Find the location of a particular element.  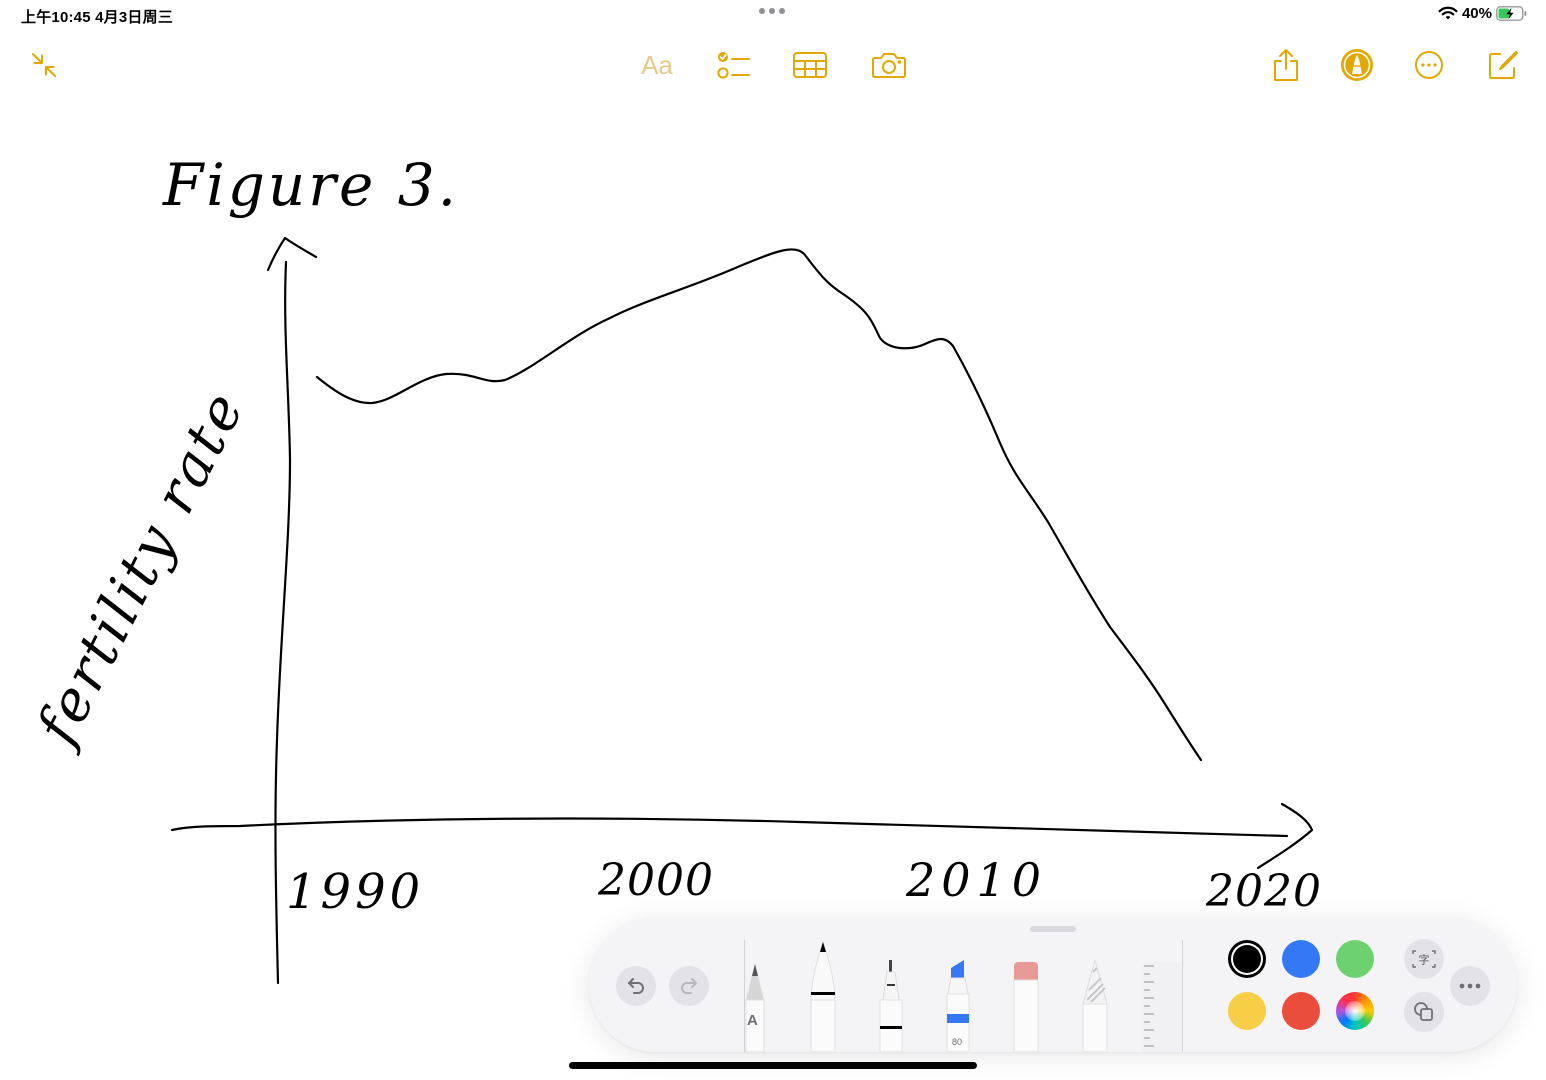

shapes-icon is located at coordinates (1423, 1011).